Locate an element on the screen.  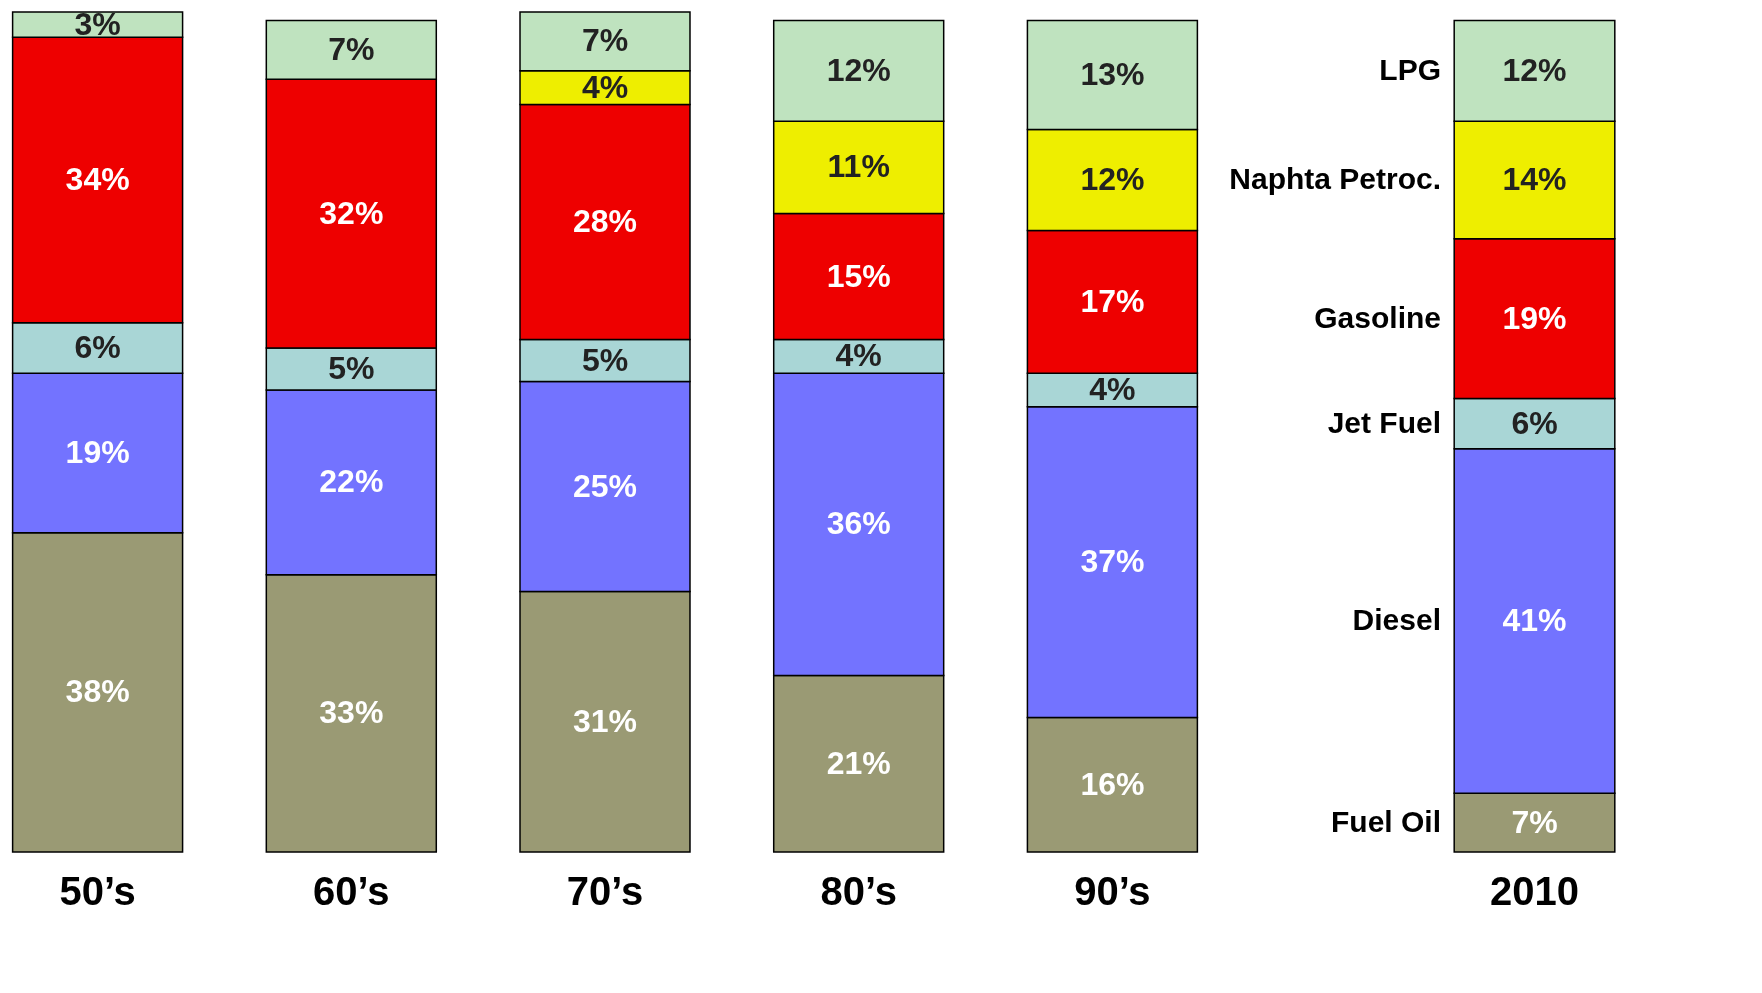
data-label: 17% is located at coordinates (1112, 300).